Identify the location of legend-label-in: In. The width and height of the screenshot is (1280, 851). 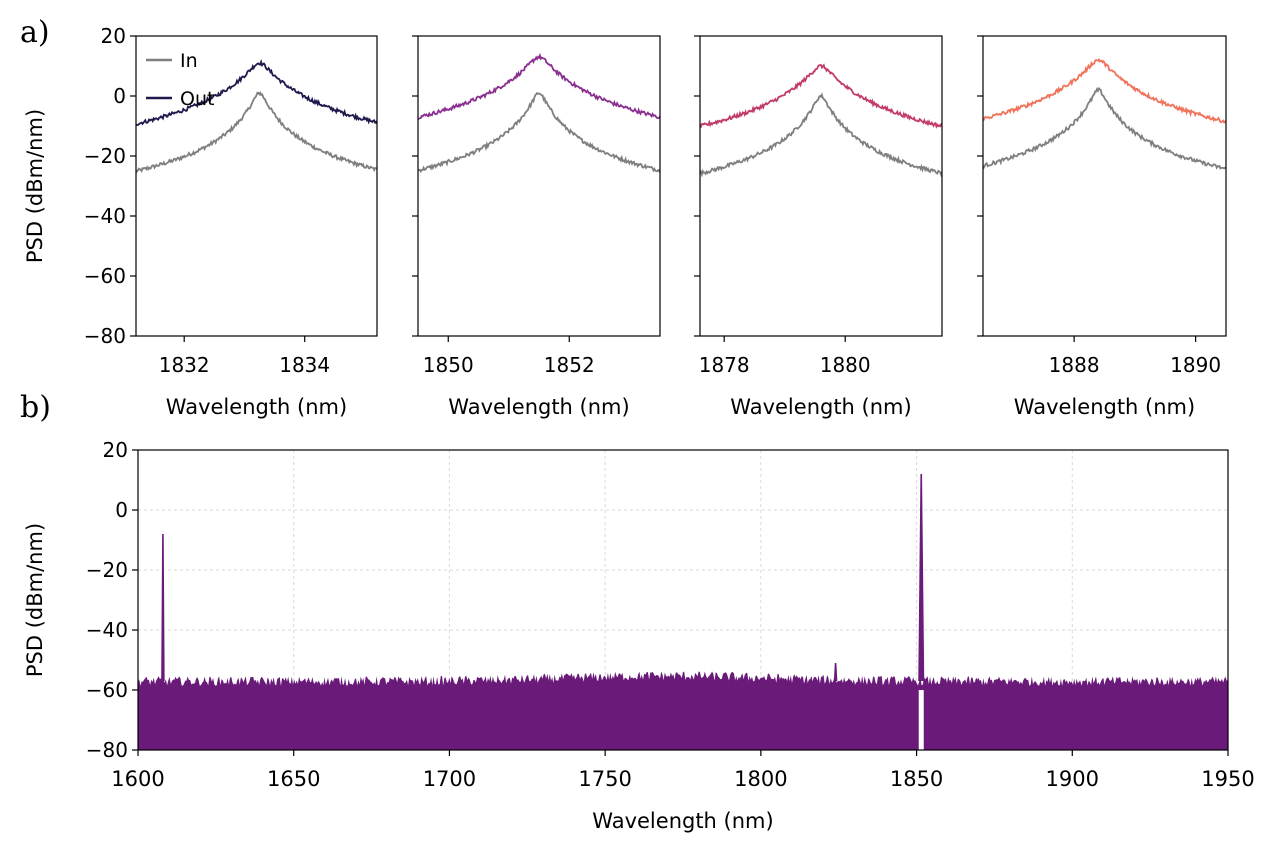
(189, 61).